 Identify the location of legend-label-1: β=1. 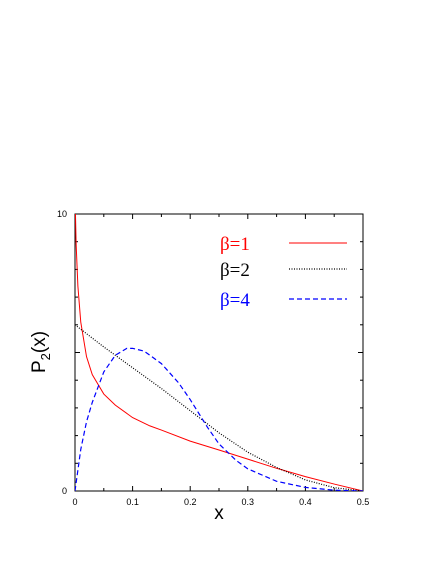
(235, 244).